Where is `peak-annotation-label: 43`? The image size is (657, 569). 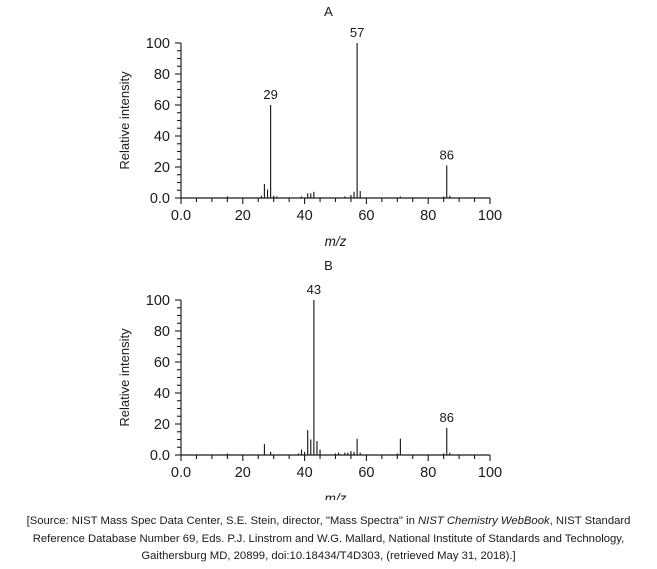
peak-annotation-label: 43 is located at coordinates (314, 289).